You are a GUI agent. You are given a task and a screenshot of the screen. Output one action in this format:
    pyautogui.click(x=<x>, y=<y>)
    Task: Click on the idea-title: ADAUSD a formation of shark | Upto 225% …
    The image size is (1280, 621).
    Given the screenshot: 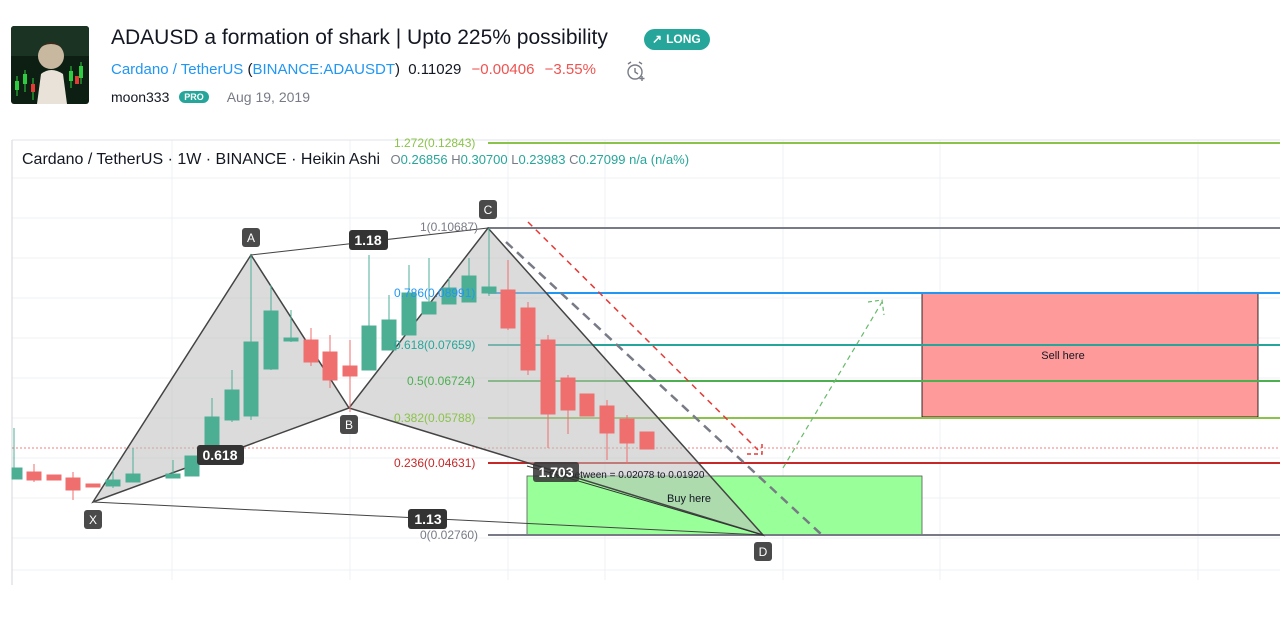 What is the action you would take?
    pyautogui.click(x=359, y=37)
    